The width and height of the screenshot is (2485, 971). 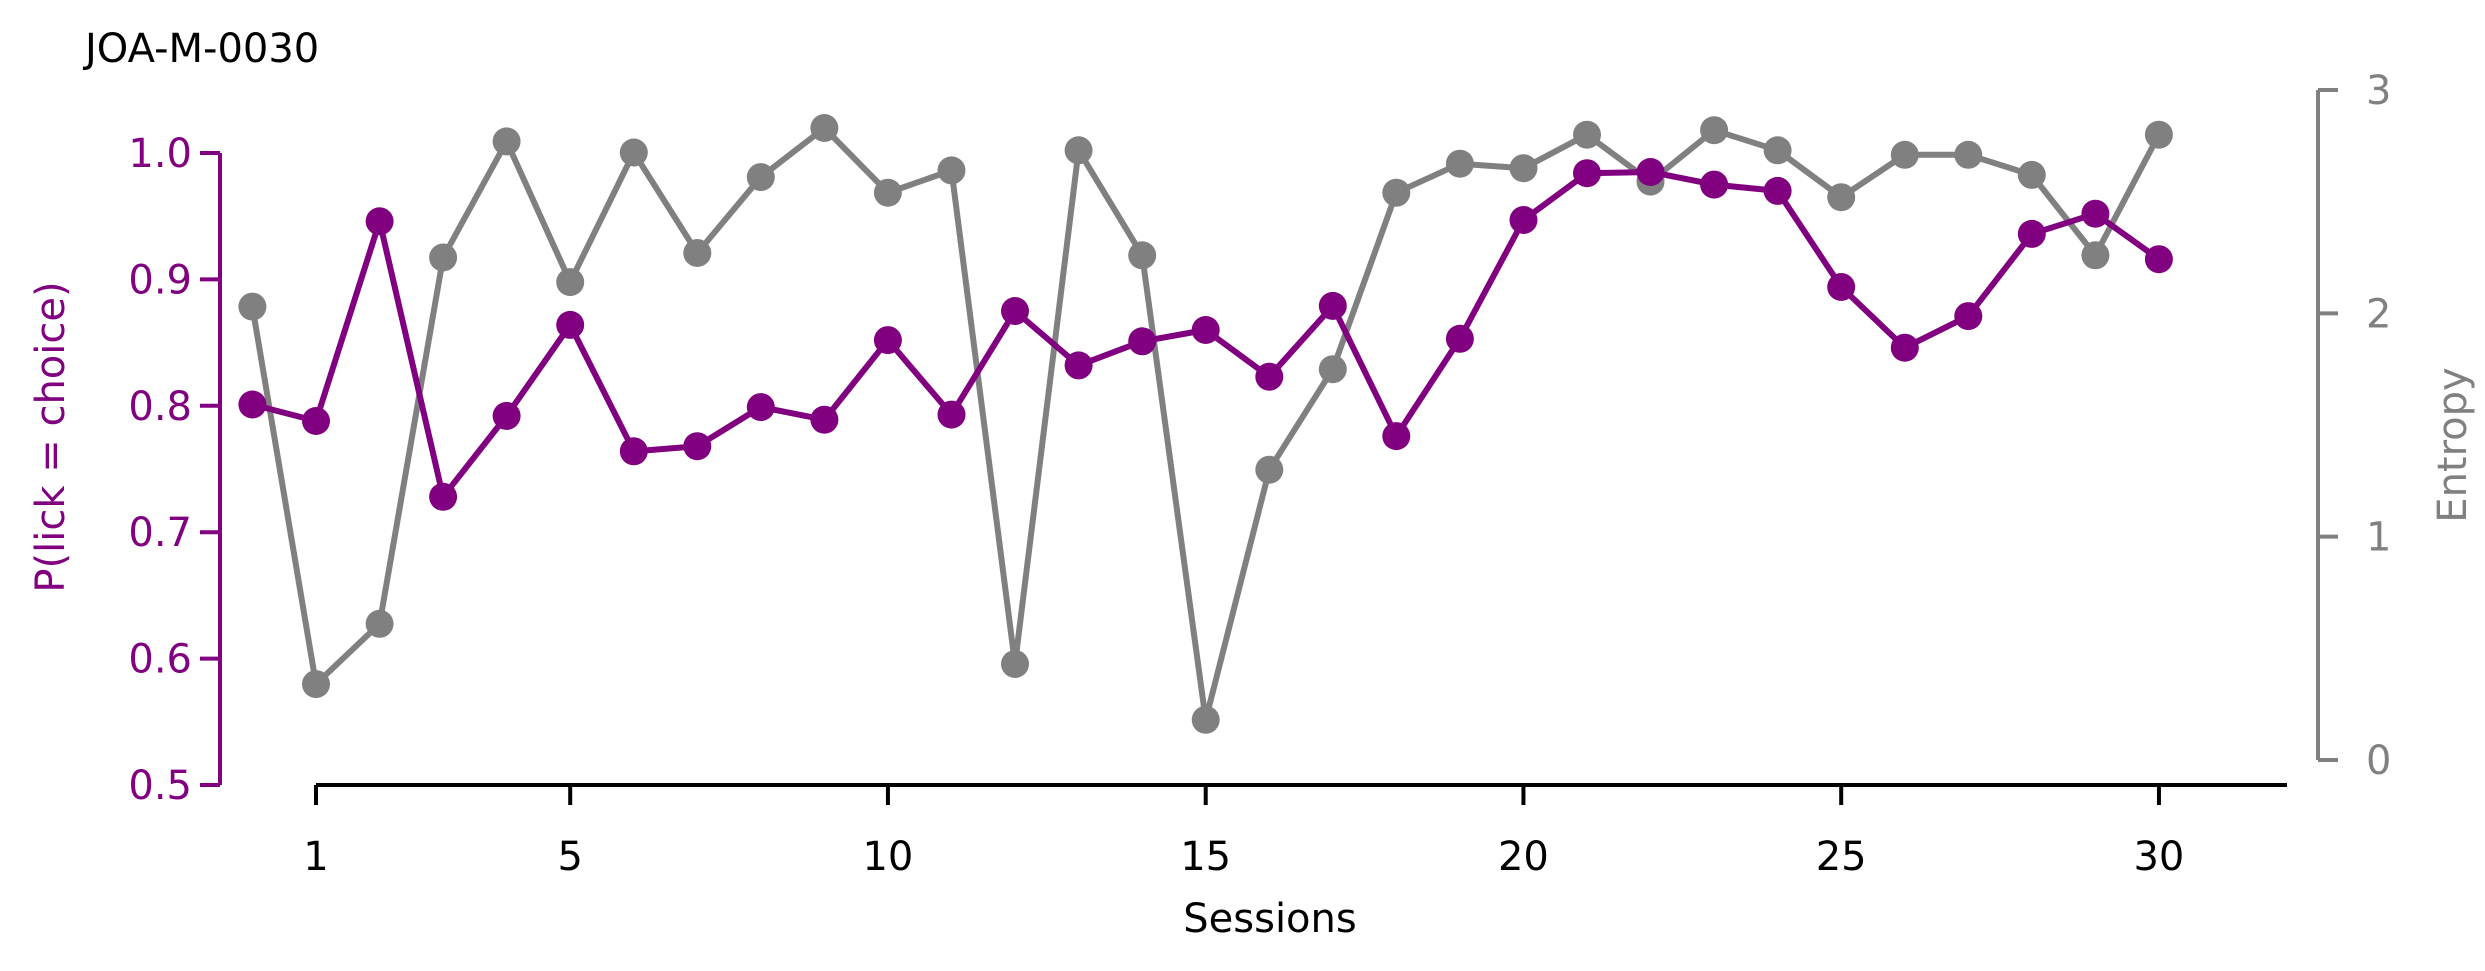 What do you see at coordinates (160, 407) in the screenshot?
I see `left-y-tick-label: 0.8` at bounding box center [160, 407].